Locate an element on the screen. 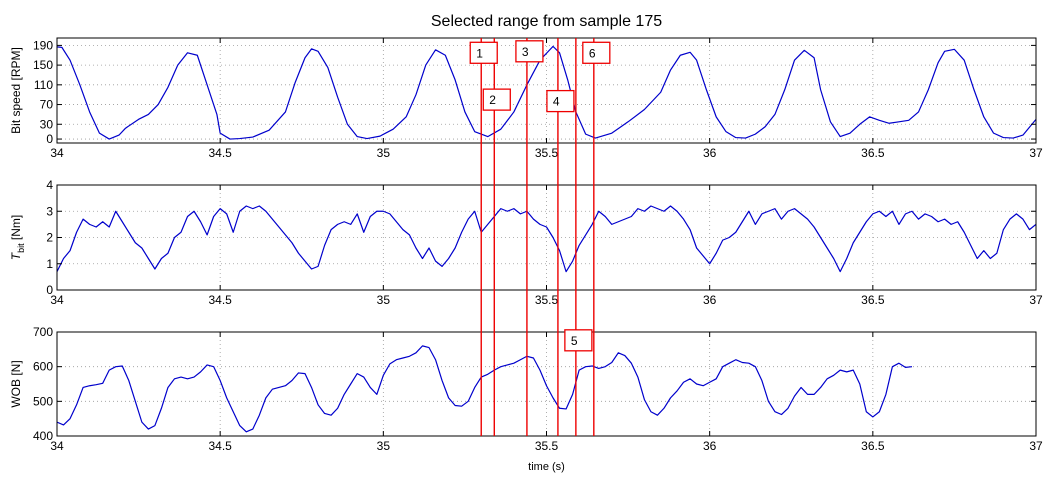 Image resolution: width=1044 pixels, height=479 pixels. panel-1-ylabel-unit: [Nm] is located at coordinates (16, 229).